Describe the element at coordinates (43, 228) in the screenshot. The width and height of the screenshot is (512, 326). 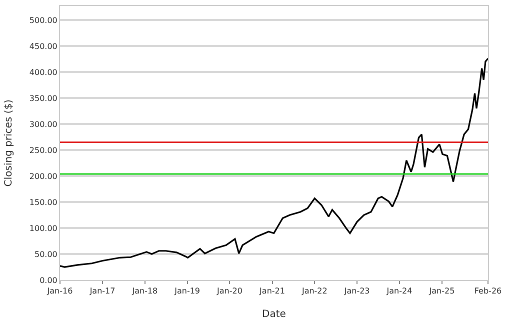
I see `y-tick-label: 100.00` at that location.